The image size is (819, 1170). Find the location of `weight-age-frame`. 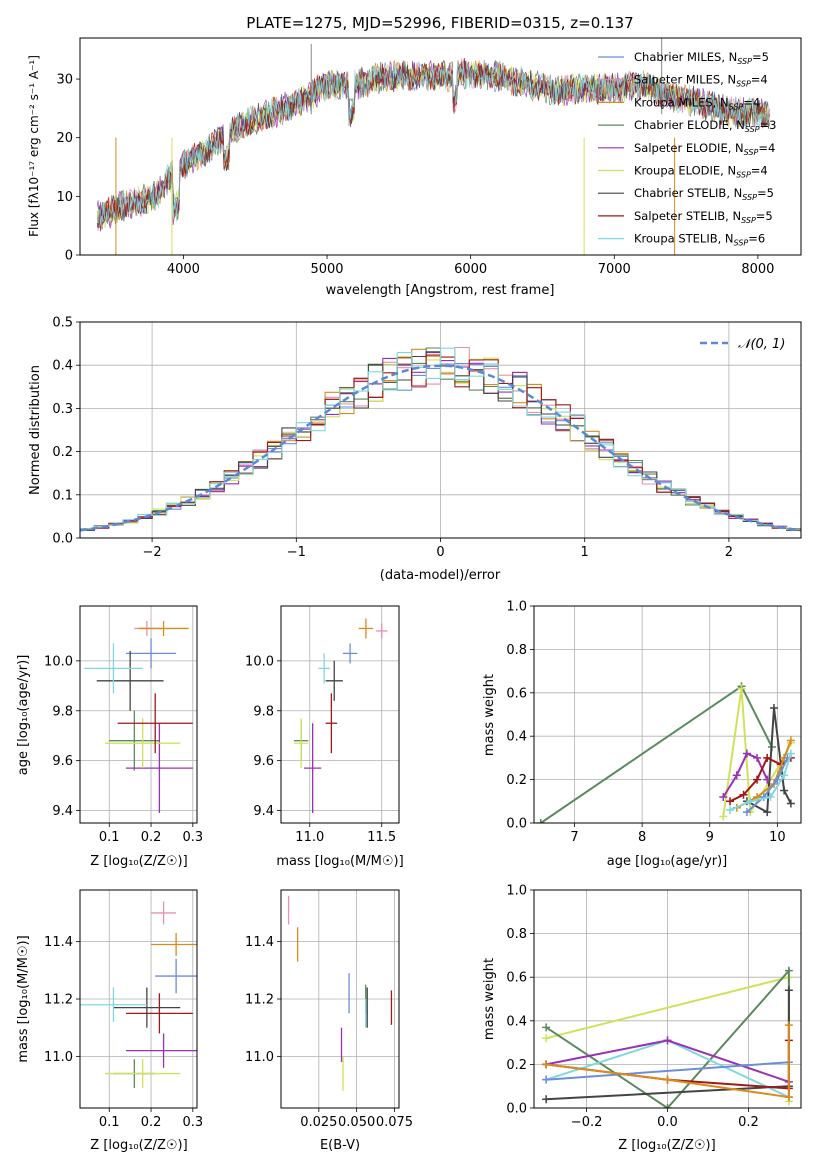

weight-age-frame is located at coordinates (667, 714).